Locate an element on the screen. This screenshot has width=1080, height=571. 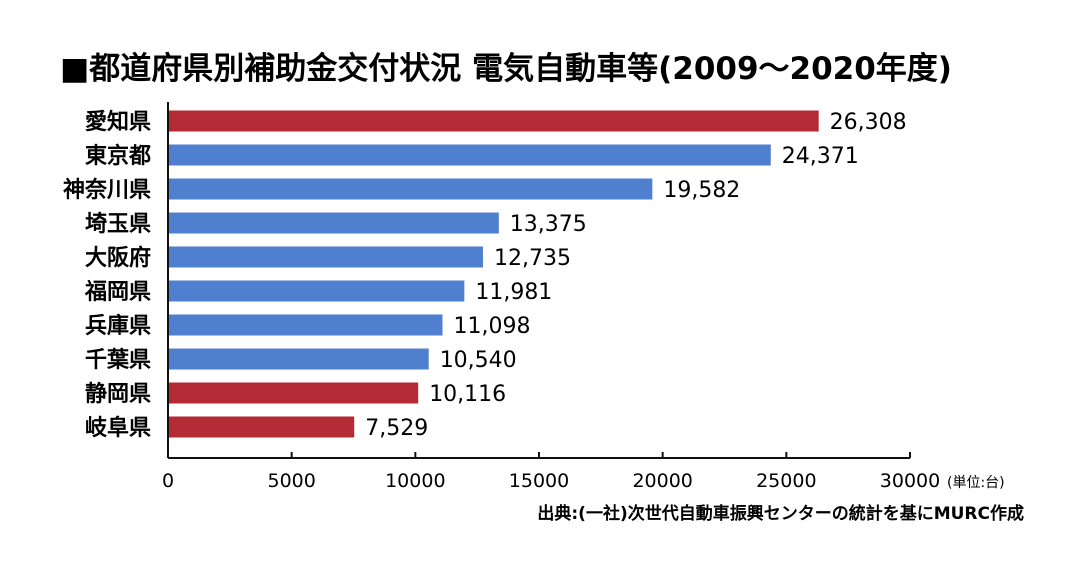
value-label: 11,098 is located at coordinates (491, 326).